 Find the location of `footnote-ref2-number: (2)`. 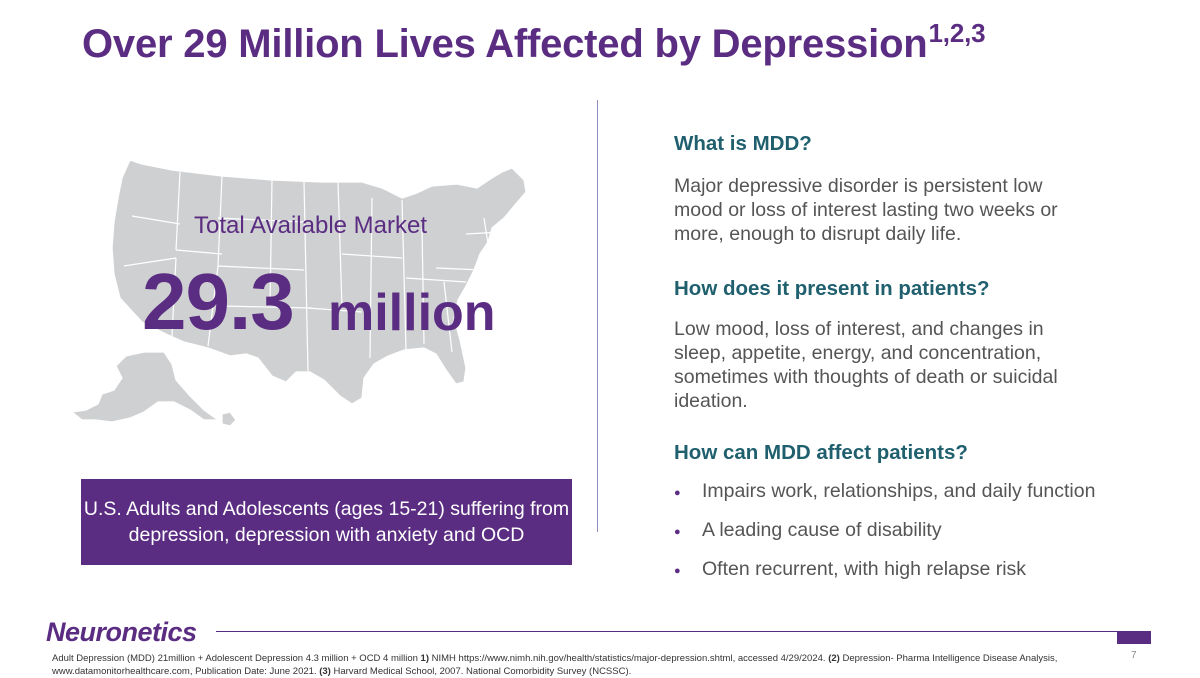

footnote-ref2-number: (2) is located at coordinates (834, 658).